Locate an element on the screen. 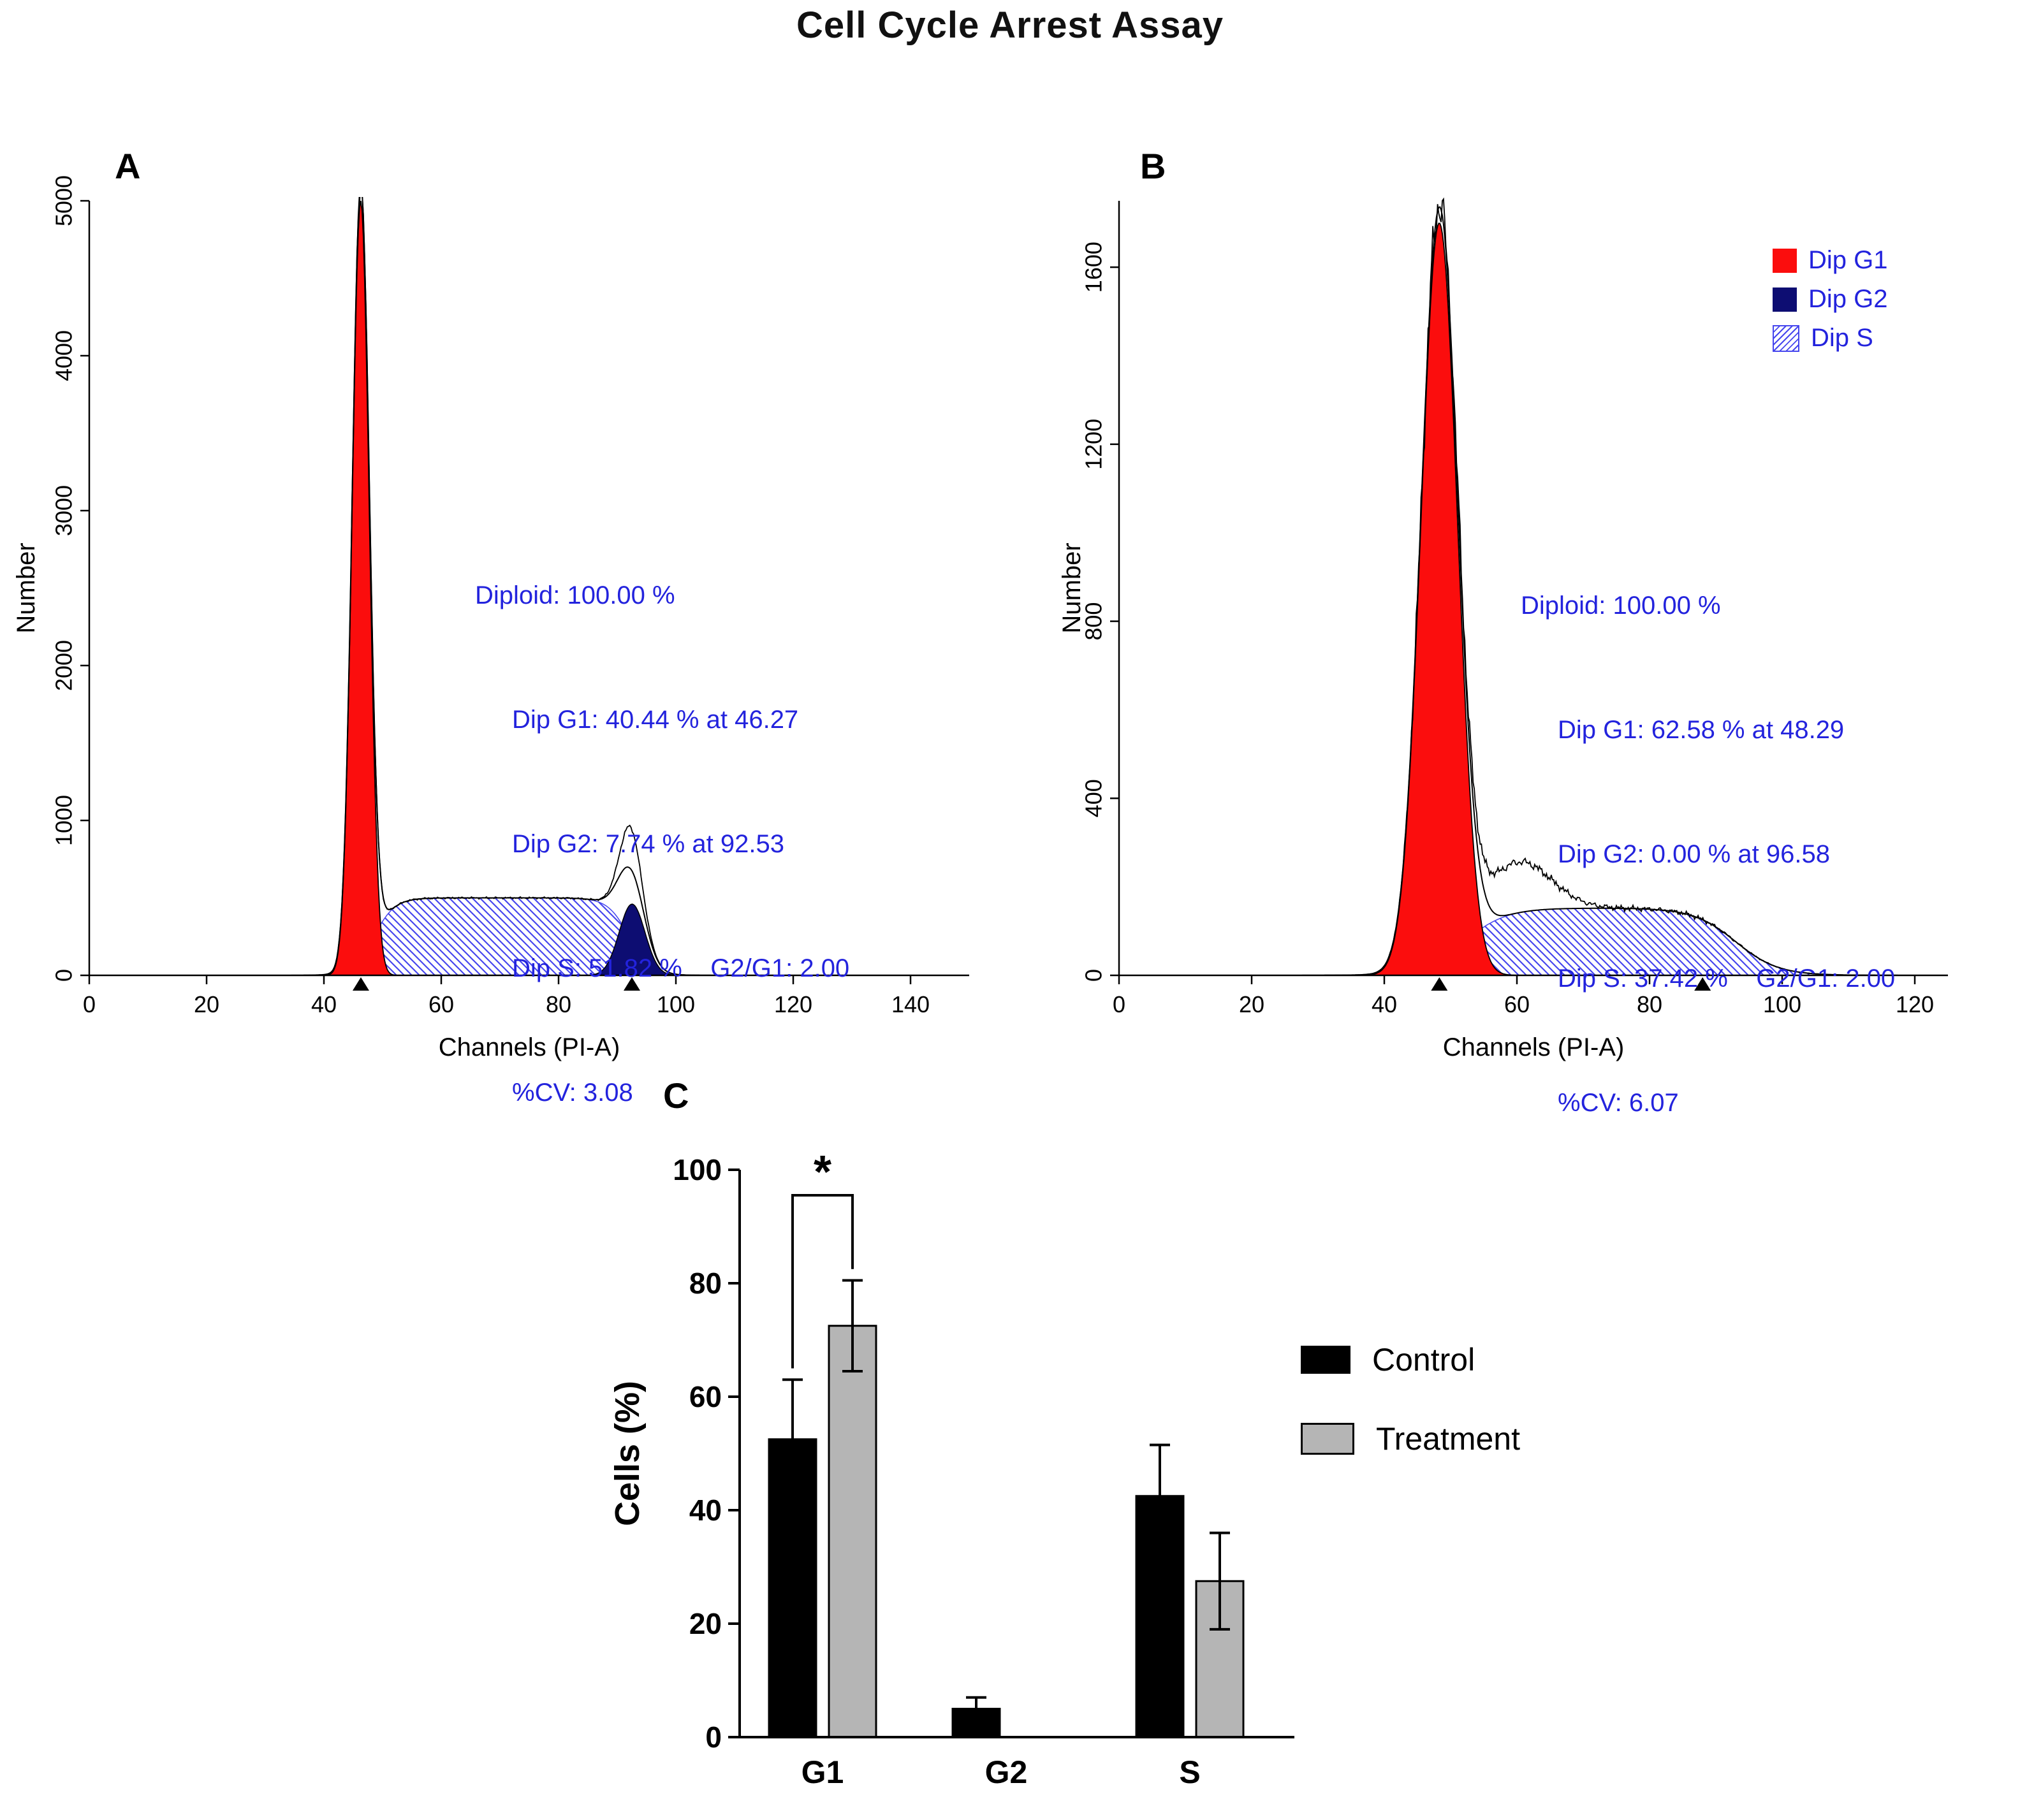 This screenshot has height=1820, width=2020. svg-text: 3000 is located at coordinates (64, 510).